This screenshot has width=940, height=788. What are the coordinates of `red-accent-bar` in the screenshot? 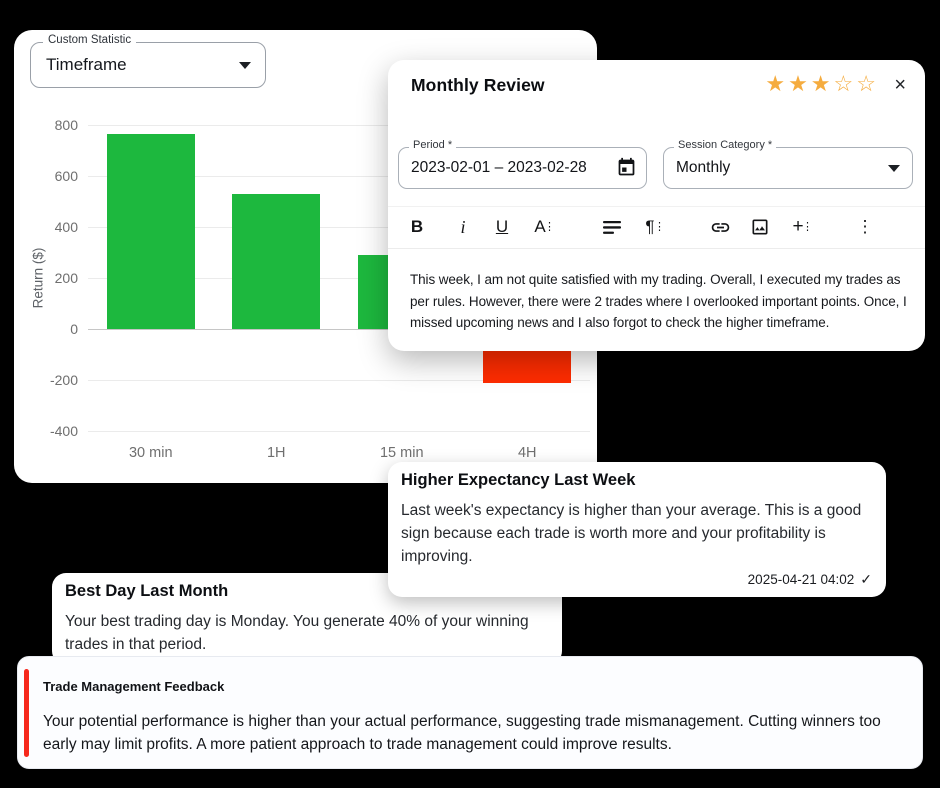 It's located at (26, 713).